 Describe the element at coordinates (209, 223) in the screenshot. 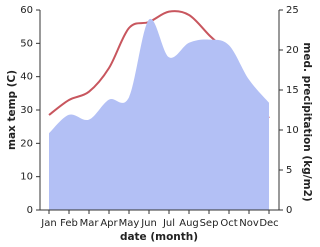

I see `x-tick-label: Sep` at that location.